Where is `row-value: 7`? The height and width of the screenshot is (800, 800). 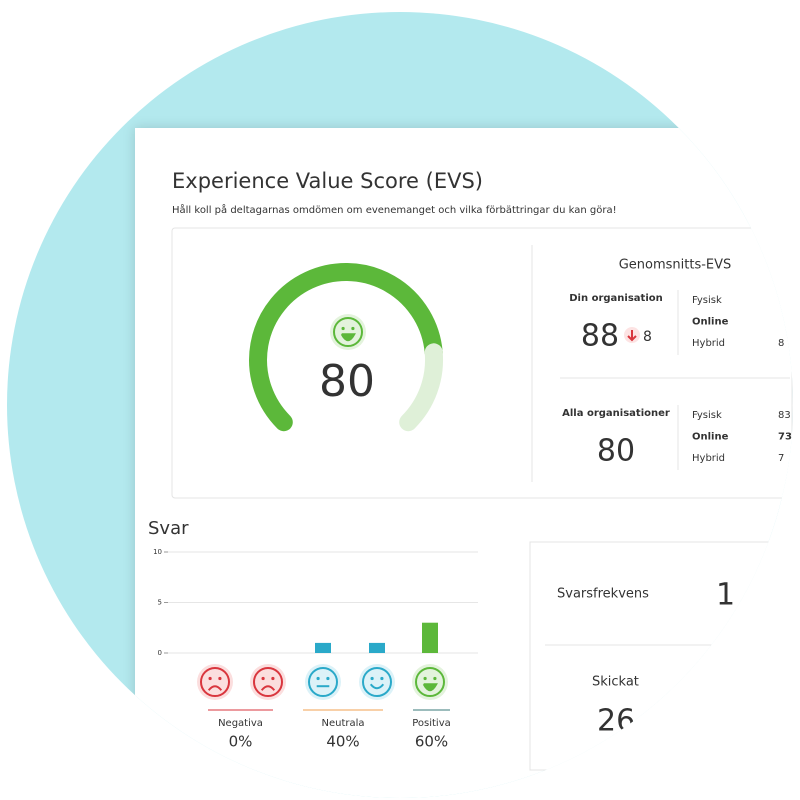
row-value: 7 is located at coordinates (781, 458).